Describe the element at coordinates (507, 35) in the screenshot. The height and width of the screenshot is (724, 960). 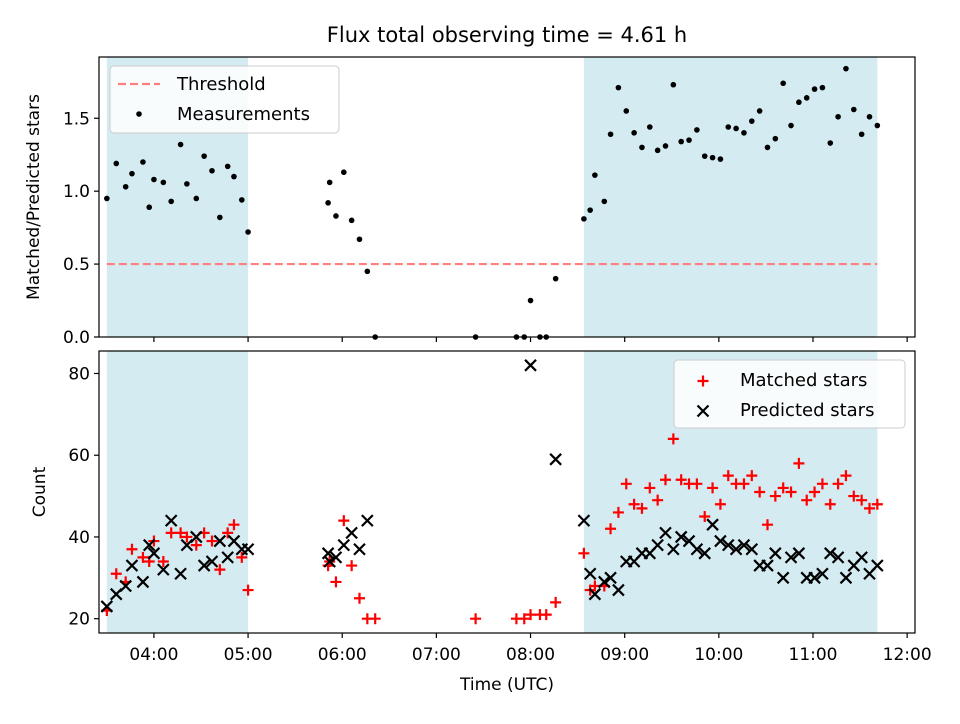
I see `chart-title: Flux total observing time = 4.61 h` at that location.